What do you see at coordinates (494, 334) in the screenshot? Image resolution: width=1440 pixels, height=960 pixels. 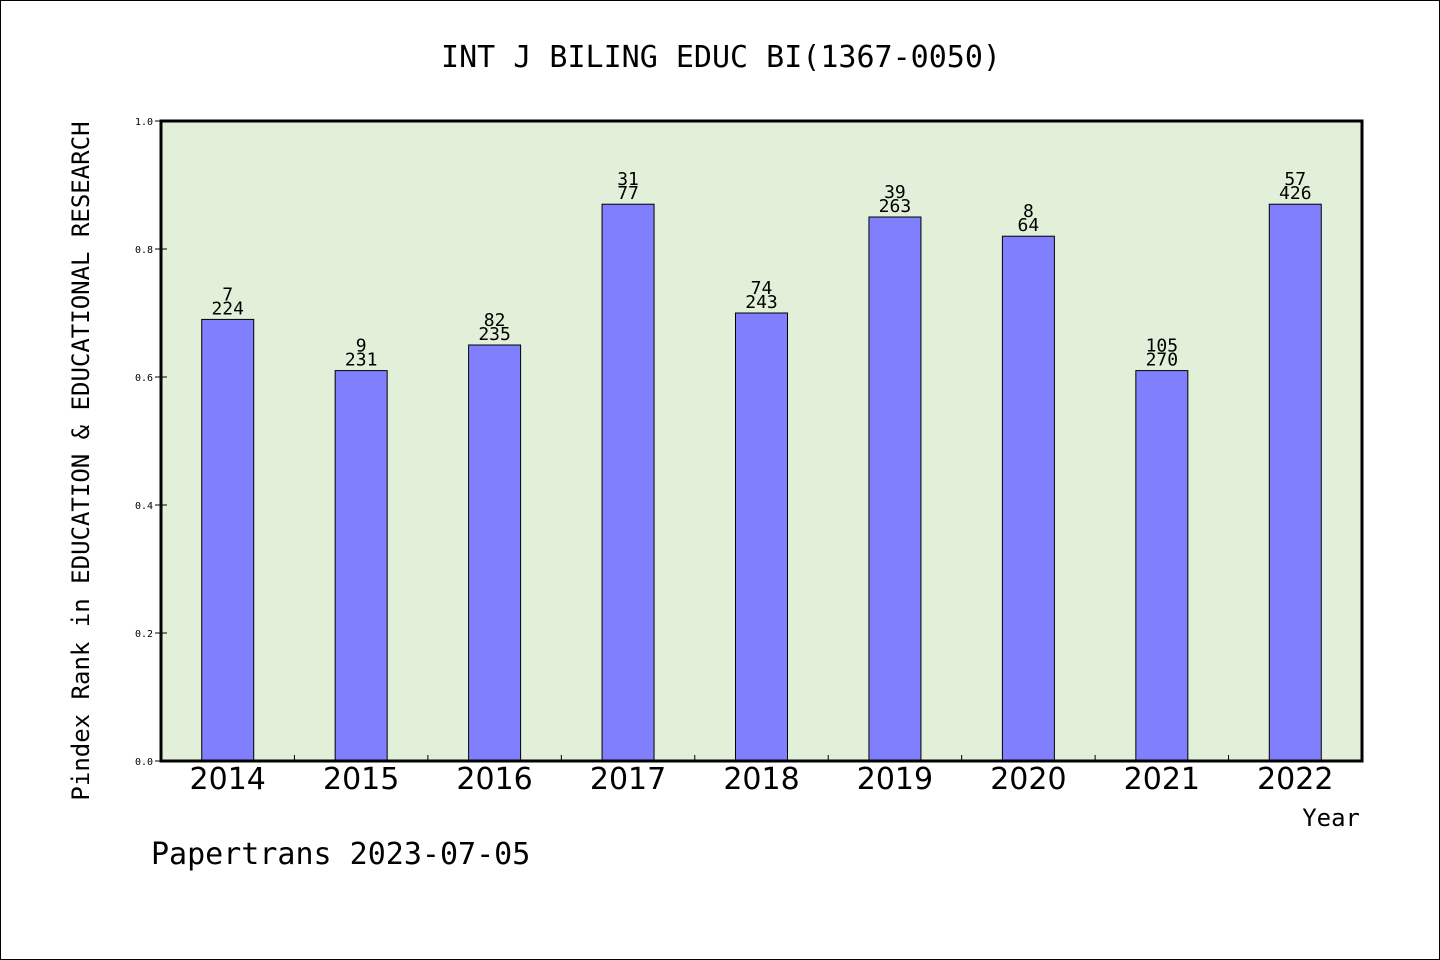 I see `bar-total-label: 235` at bounding box center [494, 334].